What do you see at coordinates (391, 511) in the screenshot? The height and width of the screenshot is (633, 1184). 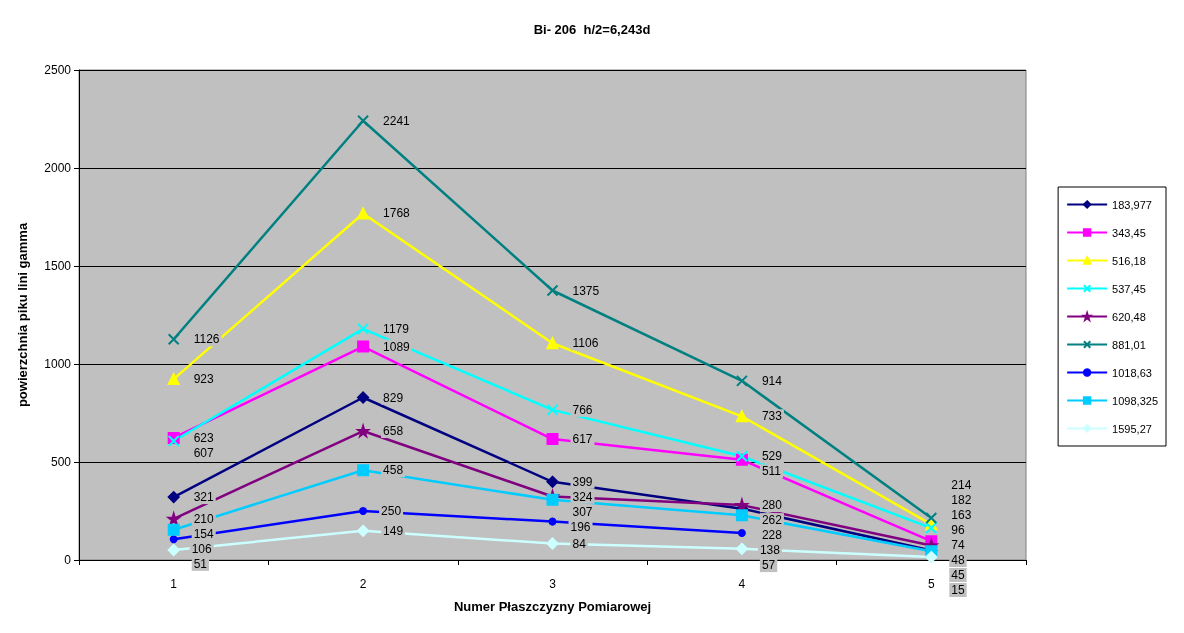 I see `data-label: 250` at bounding box center [391, 511].